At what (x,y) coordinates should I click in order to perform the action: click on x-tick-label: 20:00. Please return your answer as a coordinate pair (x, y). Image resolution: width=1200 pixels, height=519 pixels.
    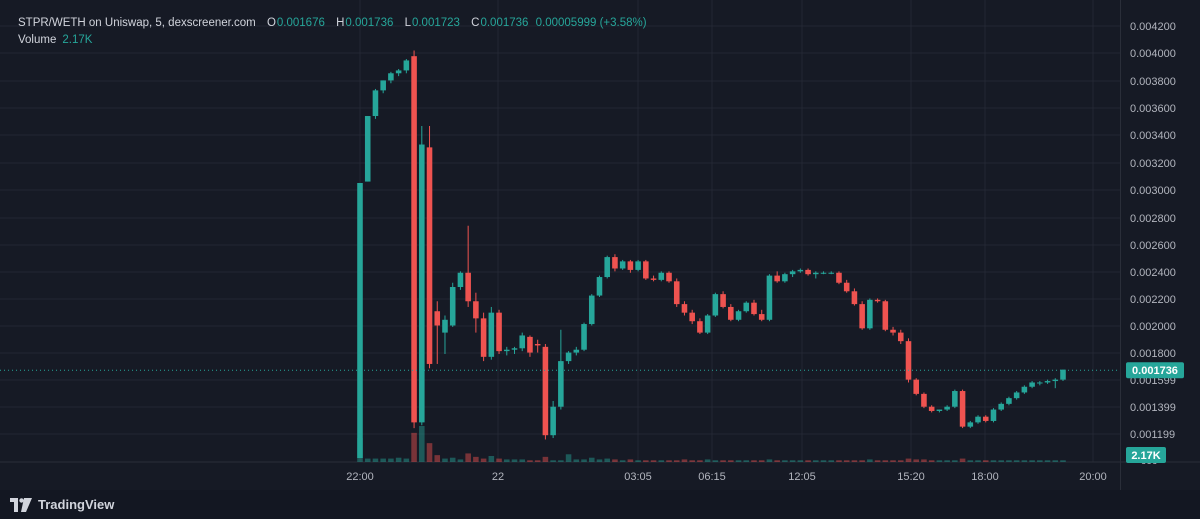
    Looking at the image, I should click on (1093, 477).